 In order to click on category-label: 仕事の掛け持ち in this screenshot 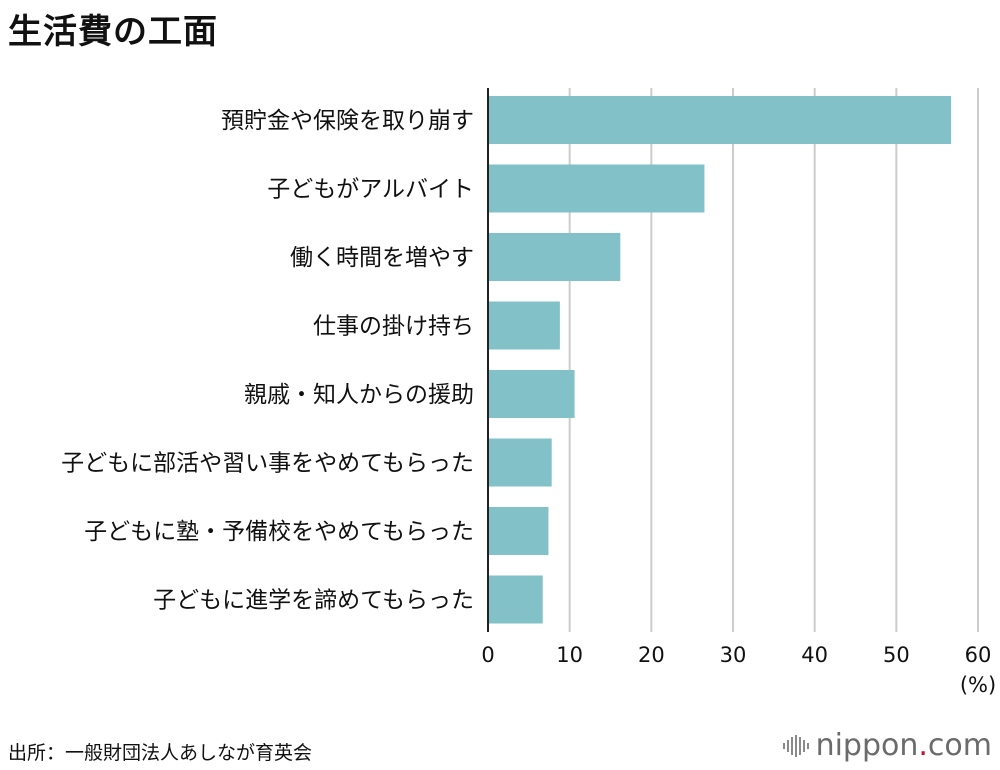, I will do `click(393, 327)`.